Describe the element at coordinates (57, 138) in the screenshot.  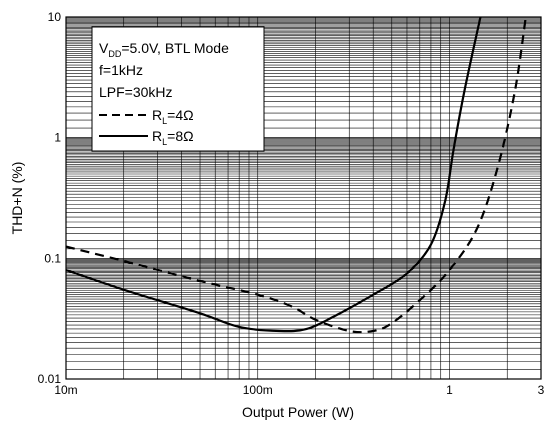
I see `y-tick-label: 1` at that location.